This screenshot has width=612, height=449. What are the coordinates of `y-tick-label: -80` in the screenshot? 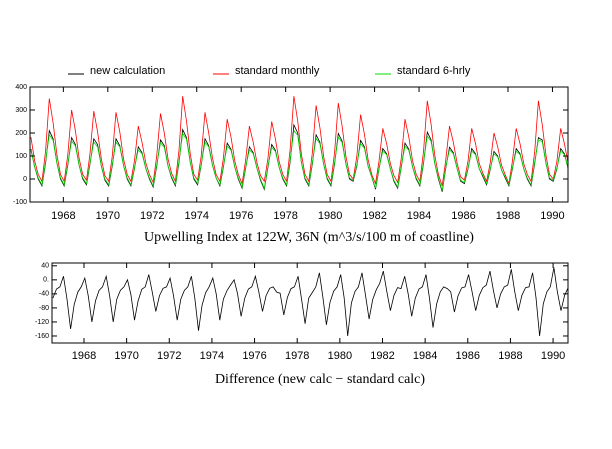 It's located at (44, 308).